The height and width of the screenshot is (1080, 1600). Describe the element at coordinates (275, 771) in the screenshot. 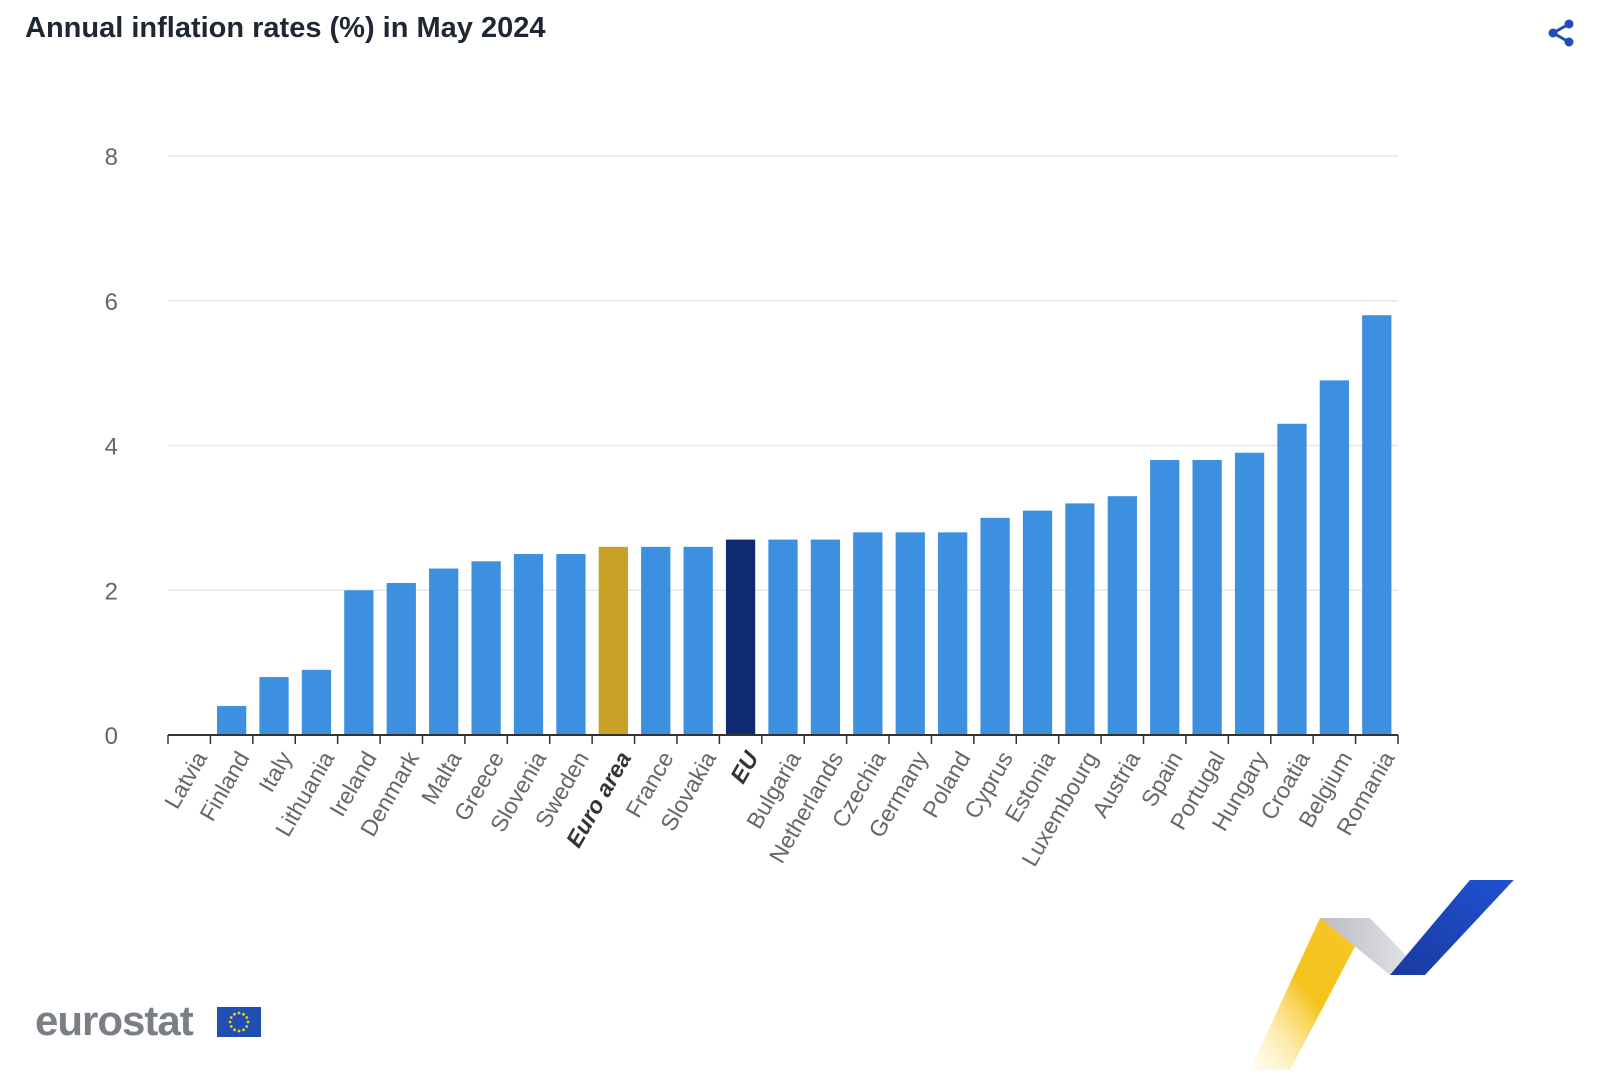

I see `x-tick-label: Italy` at that location.